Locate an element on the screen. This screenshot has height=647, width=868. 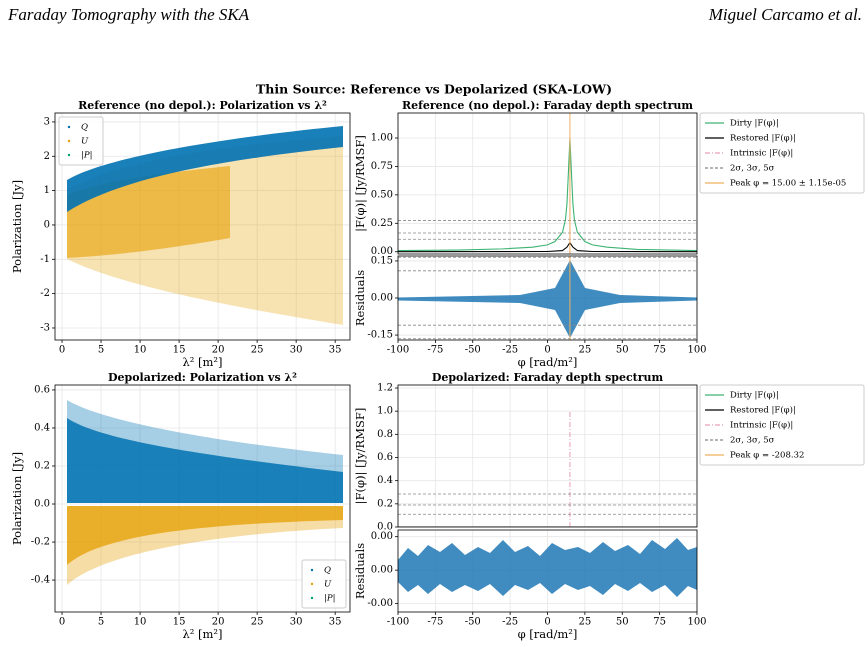
legend-label: Peak φ = 15.00 ± 1.15e-05 is located at coordinates (788, 184).